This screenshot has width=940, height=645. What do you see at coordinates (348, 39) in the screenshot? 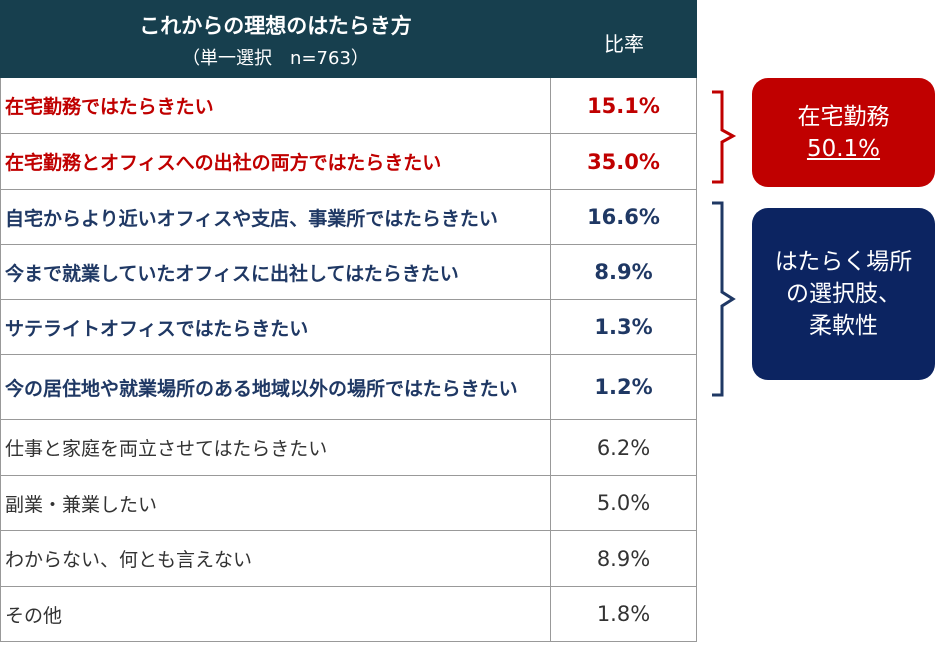
I see `table-header: これからの理想のはたらき方 （単一選択 n=763） 比率` at bounding box center [348, 39].